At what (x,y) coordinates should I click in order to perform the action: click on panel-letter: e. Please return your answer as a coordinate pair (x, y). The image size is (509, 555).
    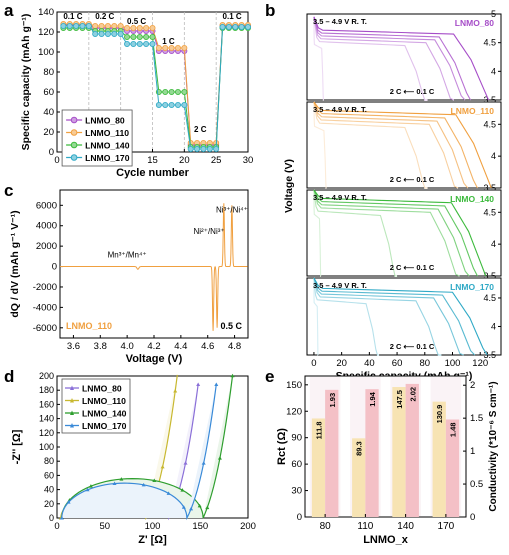
    Looking at the image, I should click on (269, 376).